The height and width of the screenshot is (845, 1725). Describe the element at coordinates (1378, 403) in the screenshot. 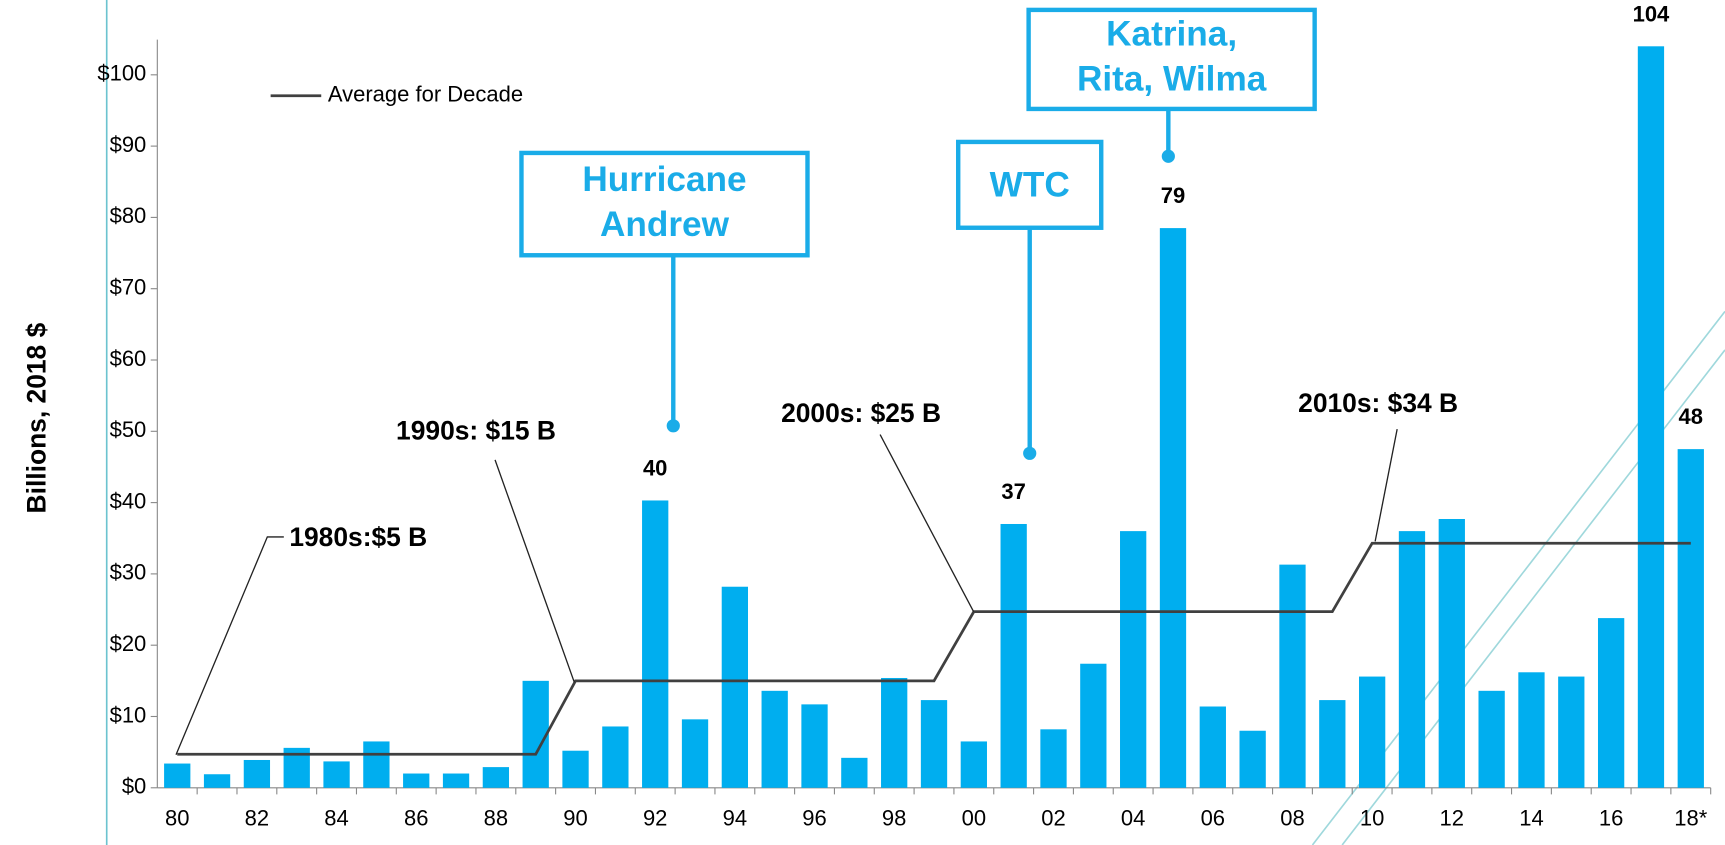

I see `decade-annotation: 2010s: $34 B` at that location.